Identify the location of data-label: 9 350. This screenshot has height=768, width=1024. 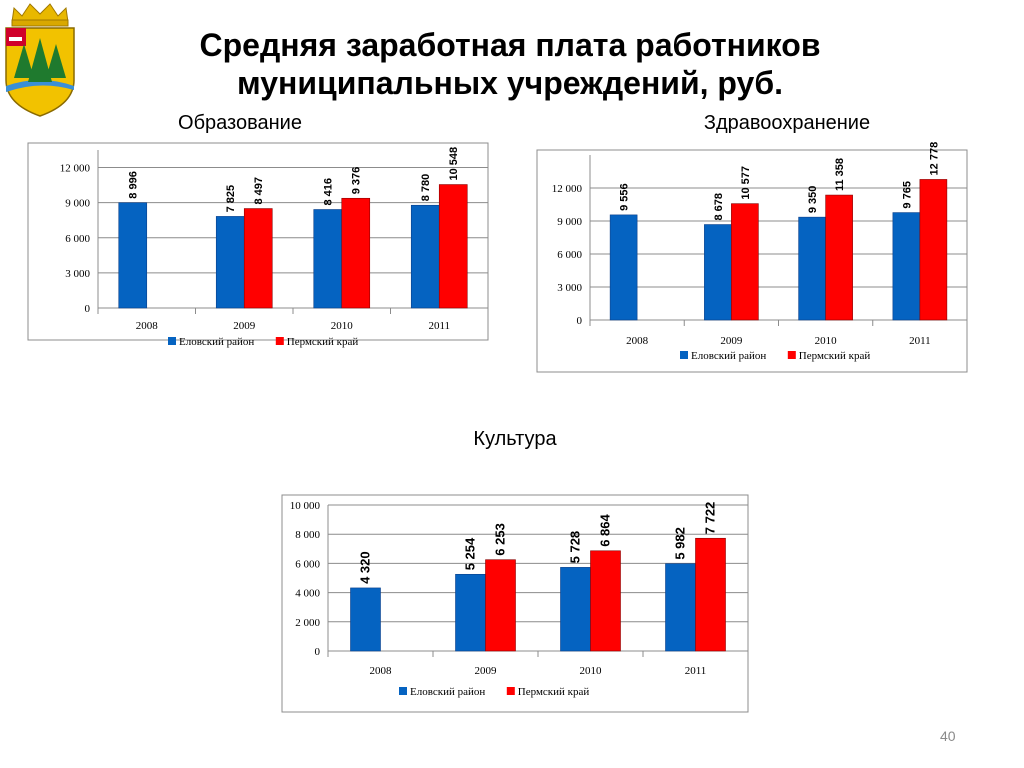
(813, 200).